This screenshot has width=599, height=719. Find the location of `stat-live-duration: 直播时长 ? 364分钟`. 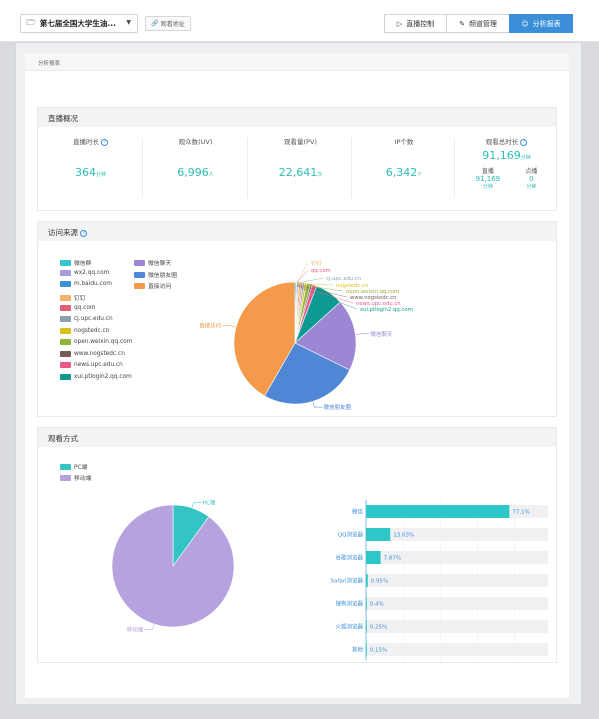

stat-live-duration: 直播时长 ? 364分钟 is located at coordinates (90, 157).